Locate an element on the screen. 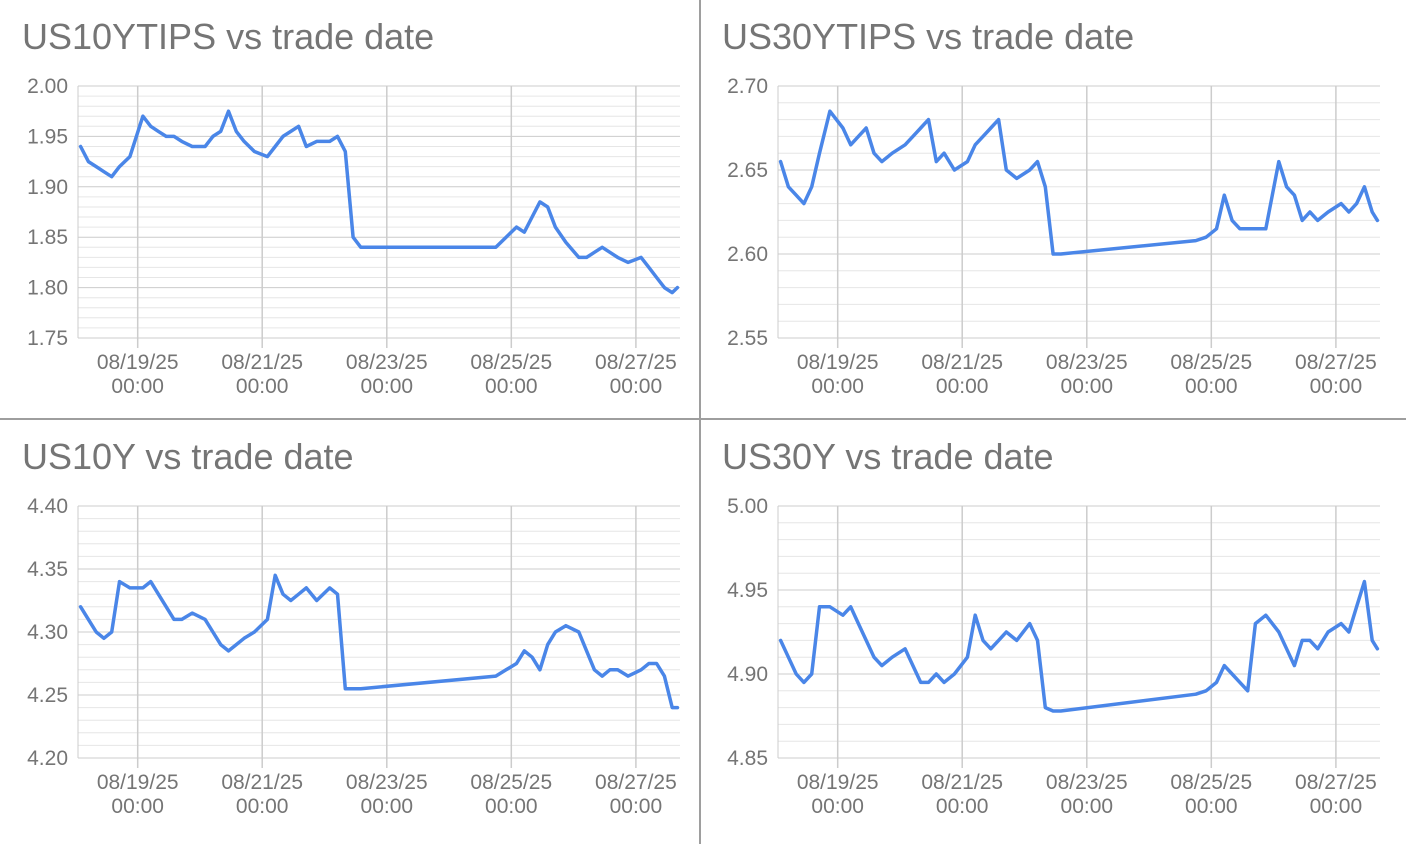 This screenshot has height=844, width=1406. y-tick-label: 2.55 is located at coordinates (747, 338).